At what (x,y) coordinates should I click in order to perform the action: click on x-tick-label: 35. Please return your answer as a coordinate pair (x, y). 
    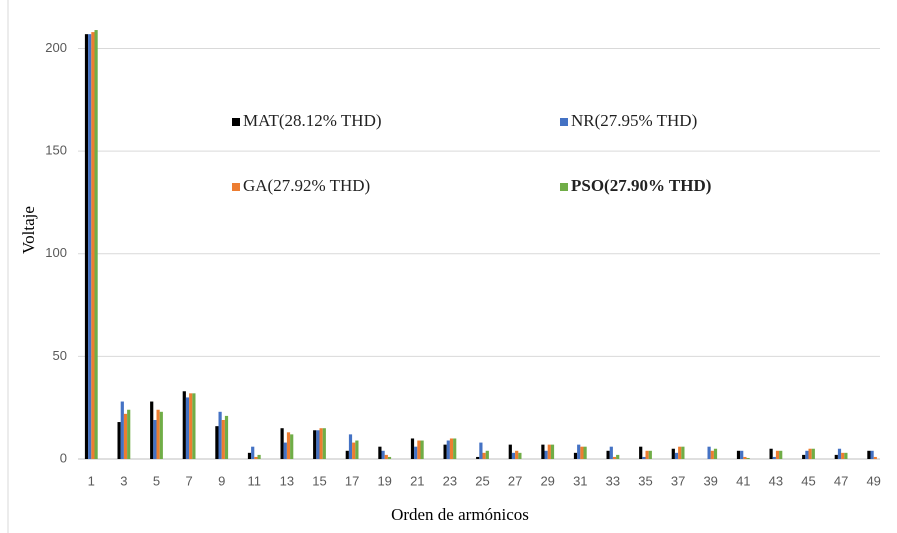
    Looking at the image, I should click on (645, 480).